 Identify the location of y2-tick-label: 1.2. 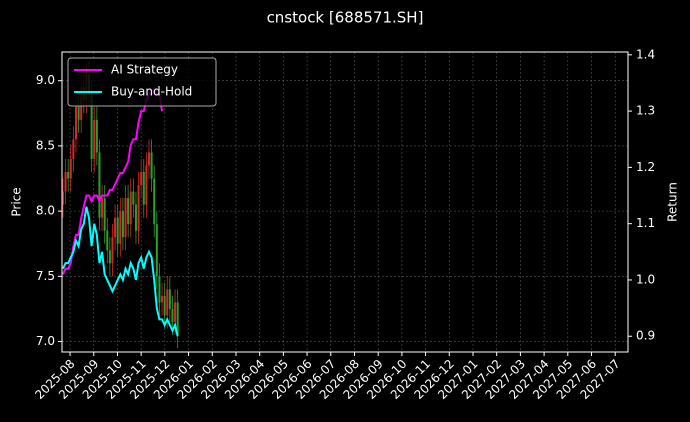
(645, 167).